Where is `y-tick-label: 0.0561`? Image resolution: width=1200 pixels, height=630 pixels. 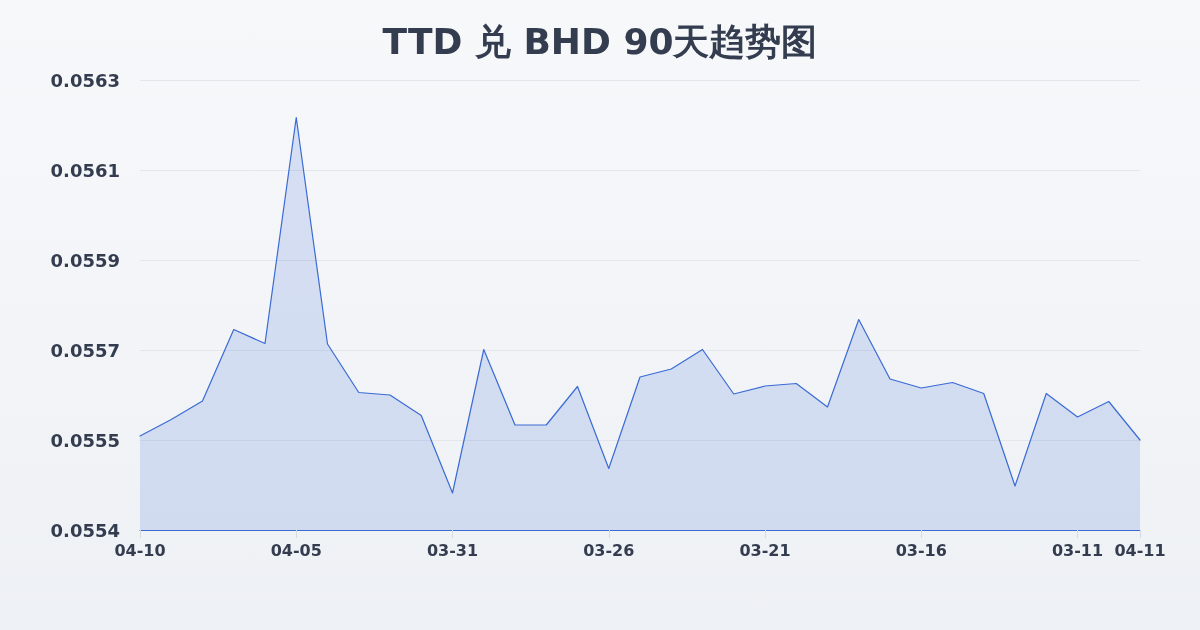
y-tick-label: 0.0561 is located at coordinates (85, 170).